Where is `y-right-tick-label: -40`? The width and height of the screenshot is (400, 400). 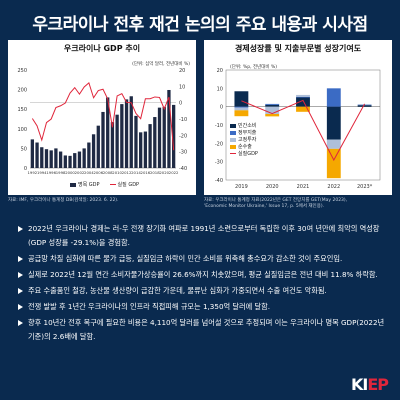
y-right-tick-label: -40 is located at coordinates (183, 169).